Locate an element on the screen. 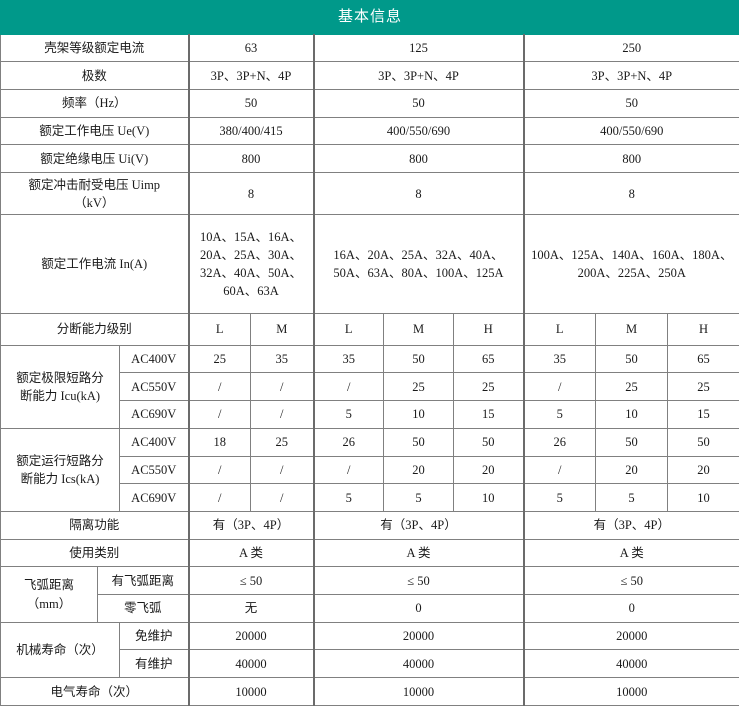 The width and height of the screenshot is (739, 706). icu-voltage-ac690v: AC690V is located at coordinates (154, 414).